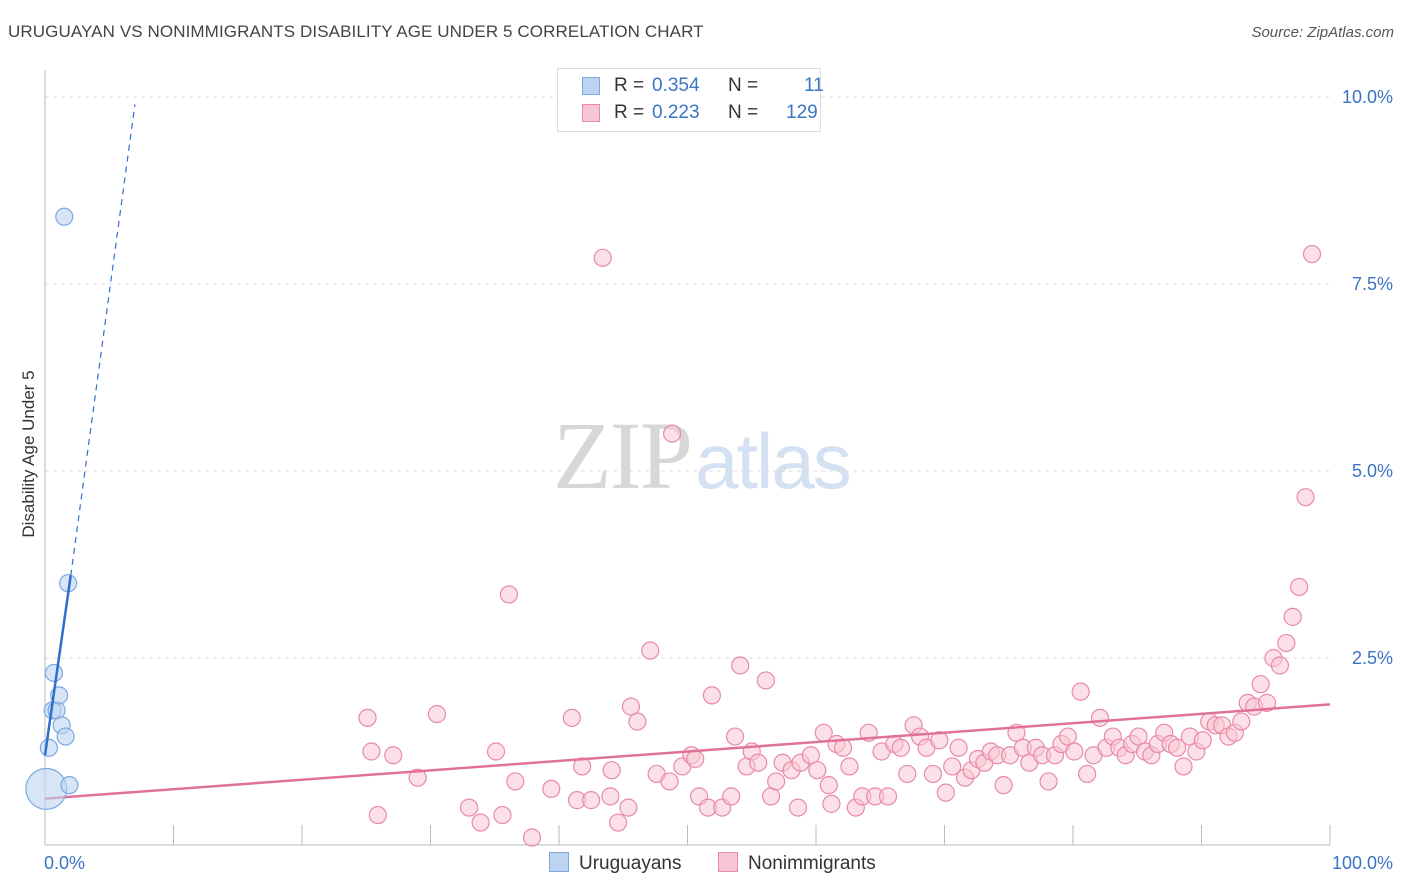  Describe the element at coordinates (1372, 284) in the screenshot. I see `y-tick-label: 7.5%` at that location.